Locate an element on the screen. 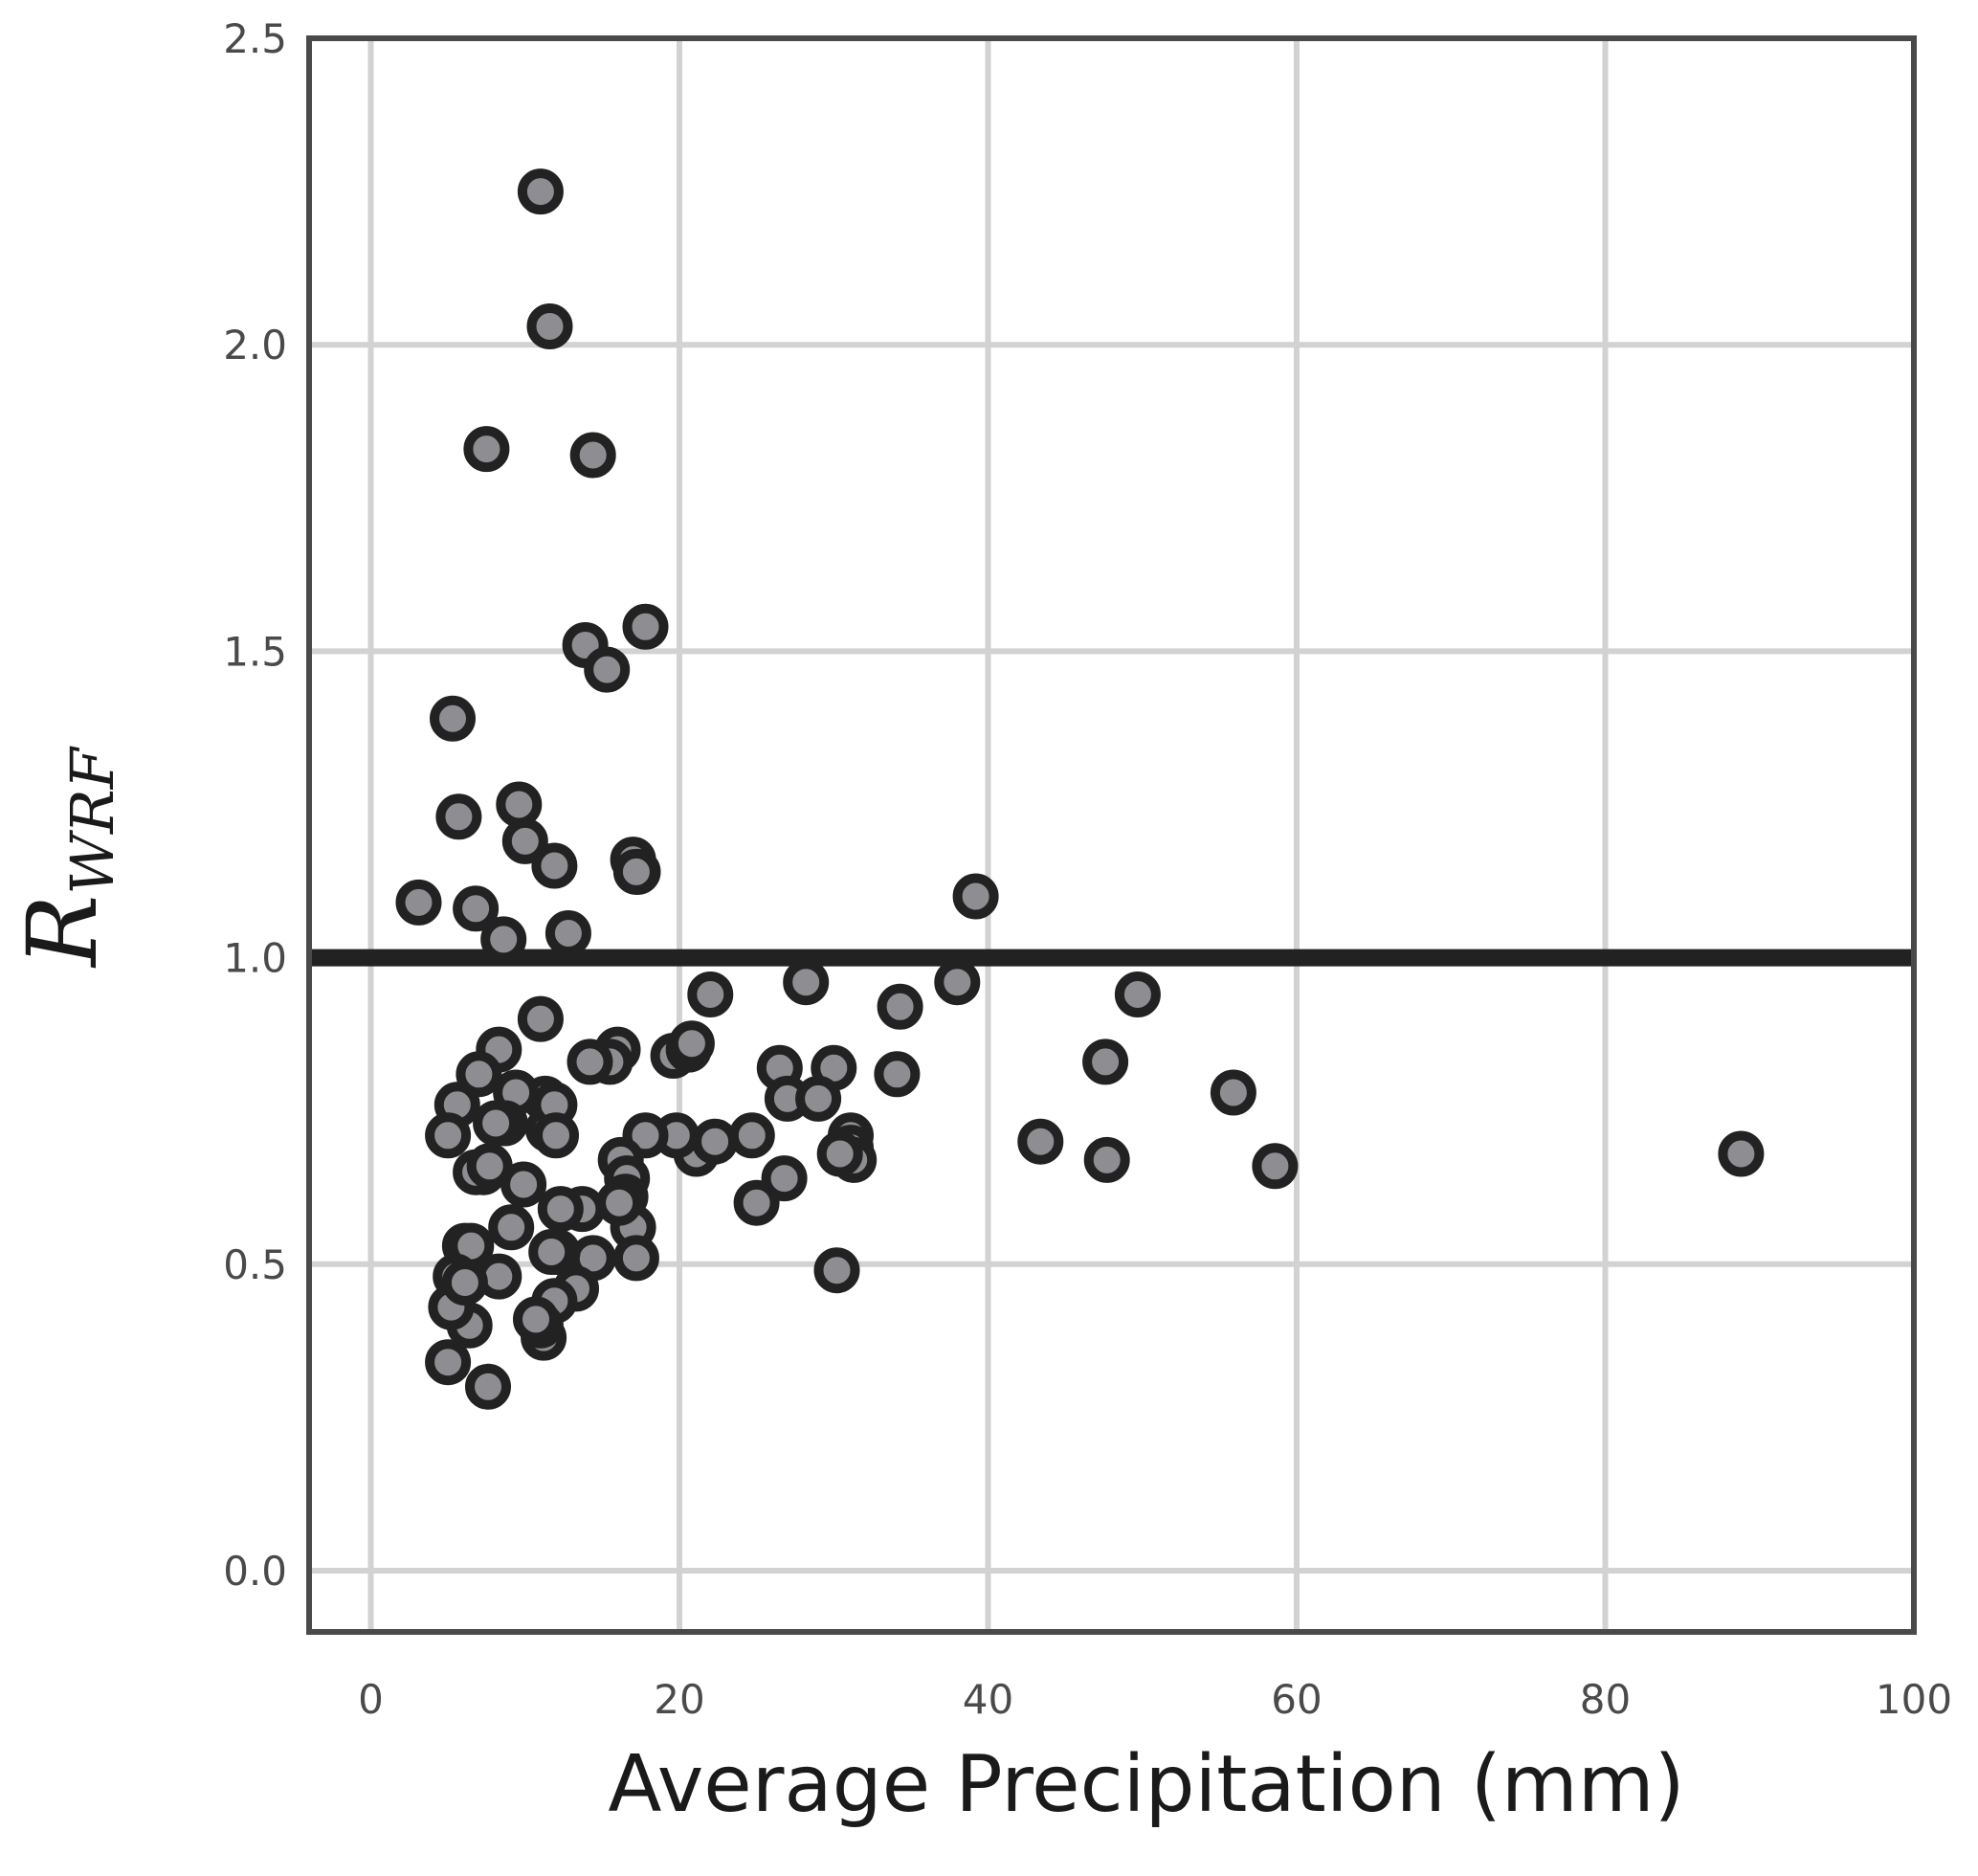 The image size is (1978, 1876). y-tick-label: 1.5 is located at coordinates (255, 651).